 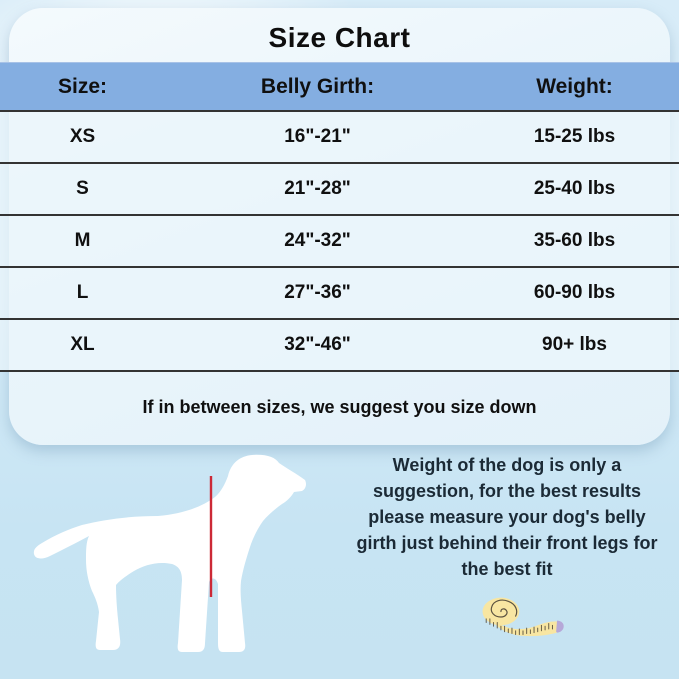 What do you see at coordinates (317, 292) in the screenshot?
I see `girth-value: 27"-36"` at bounding box center [317, 292].